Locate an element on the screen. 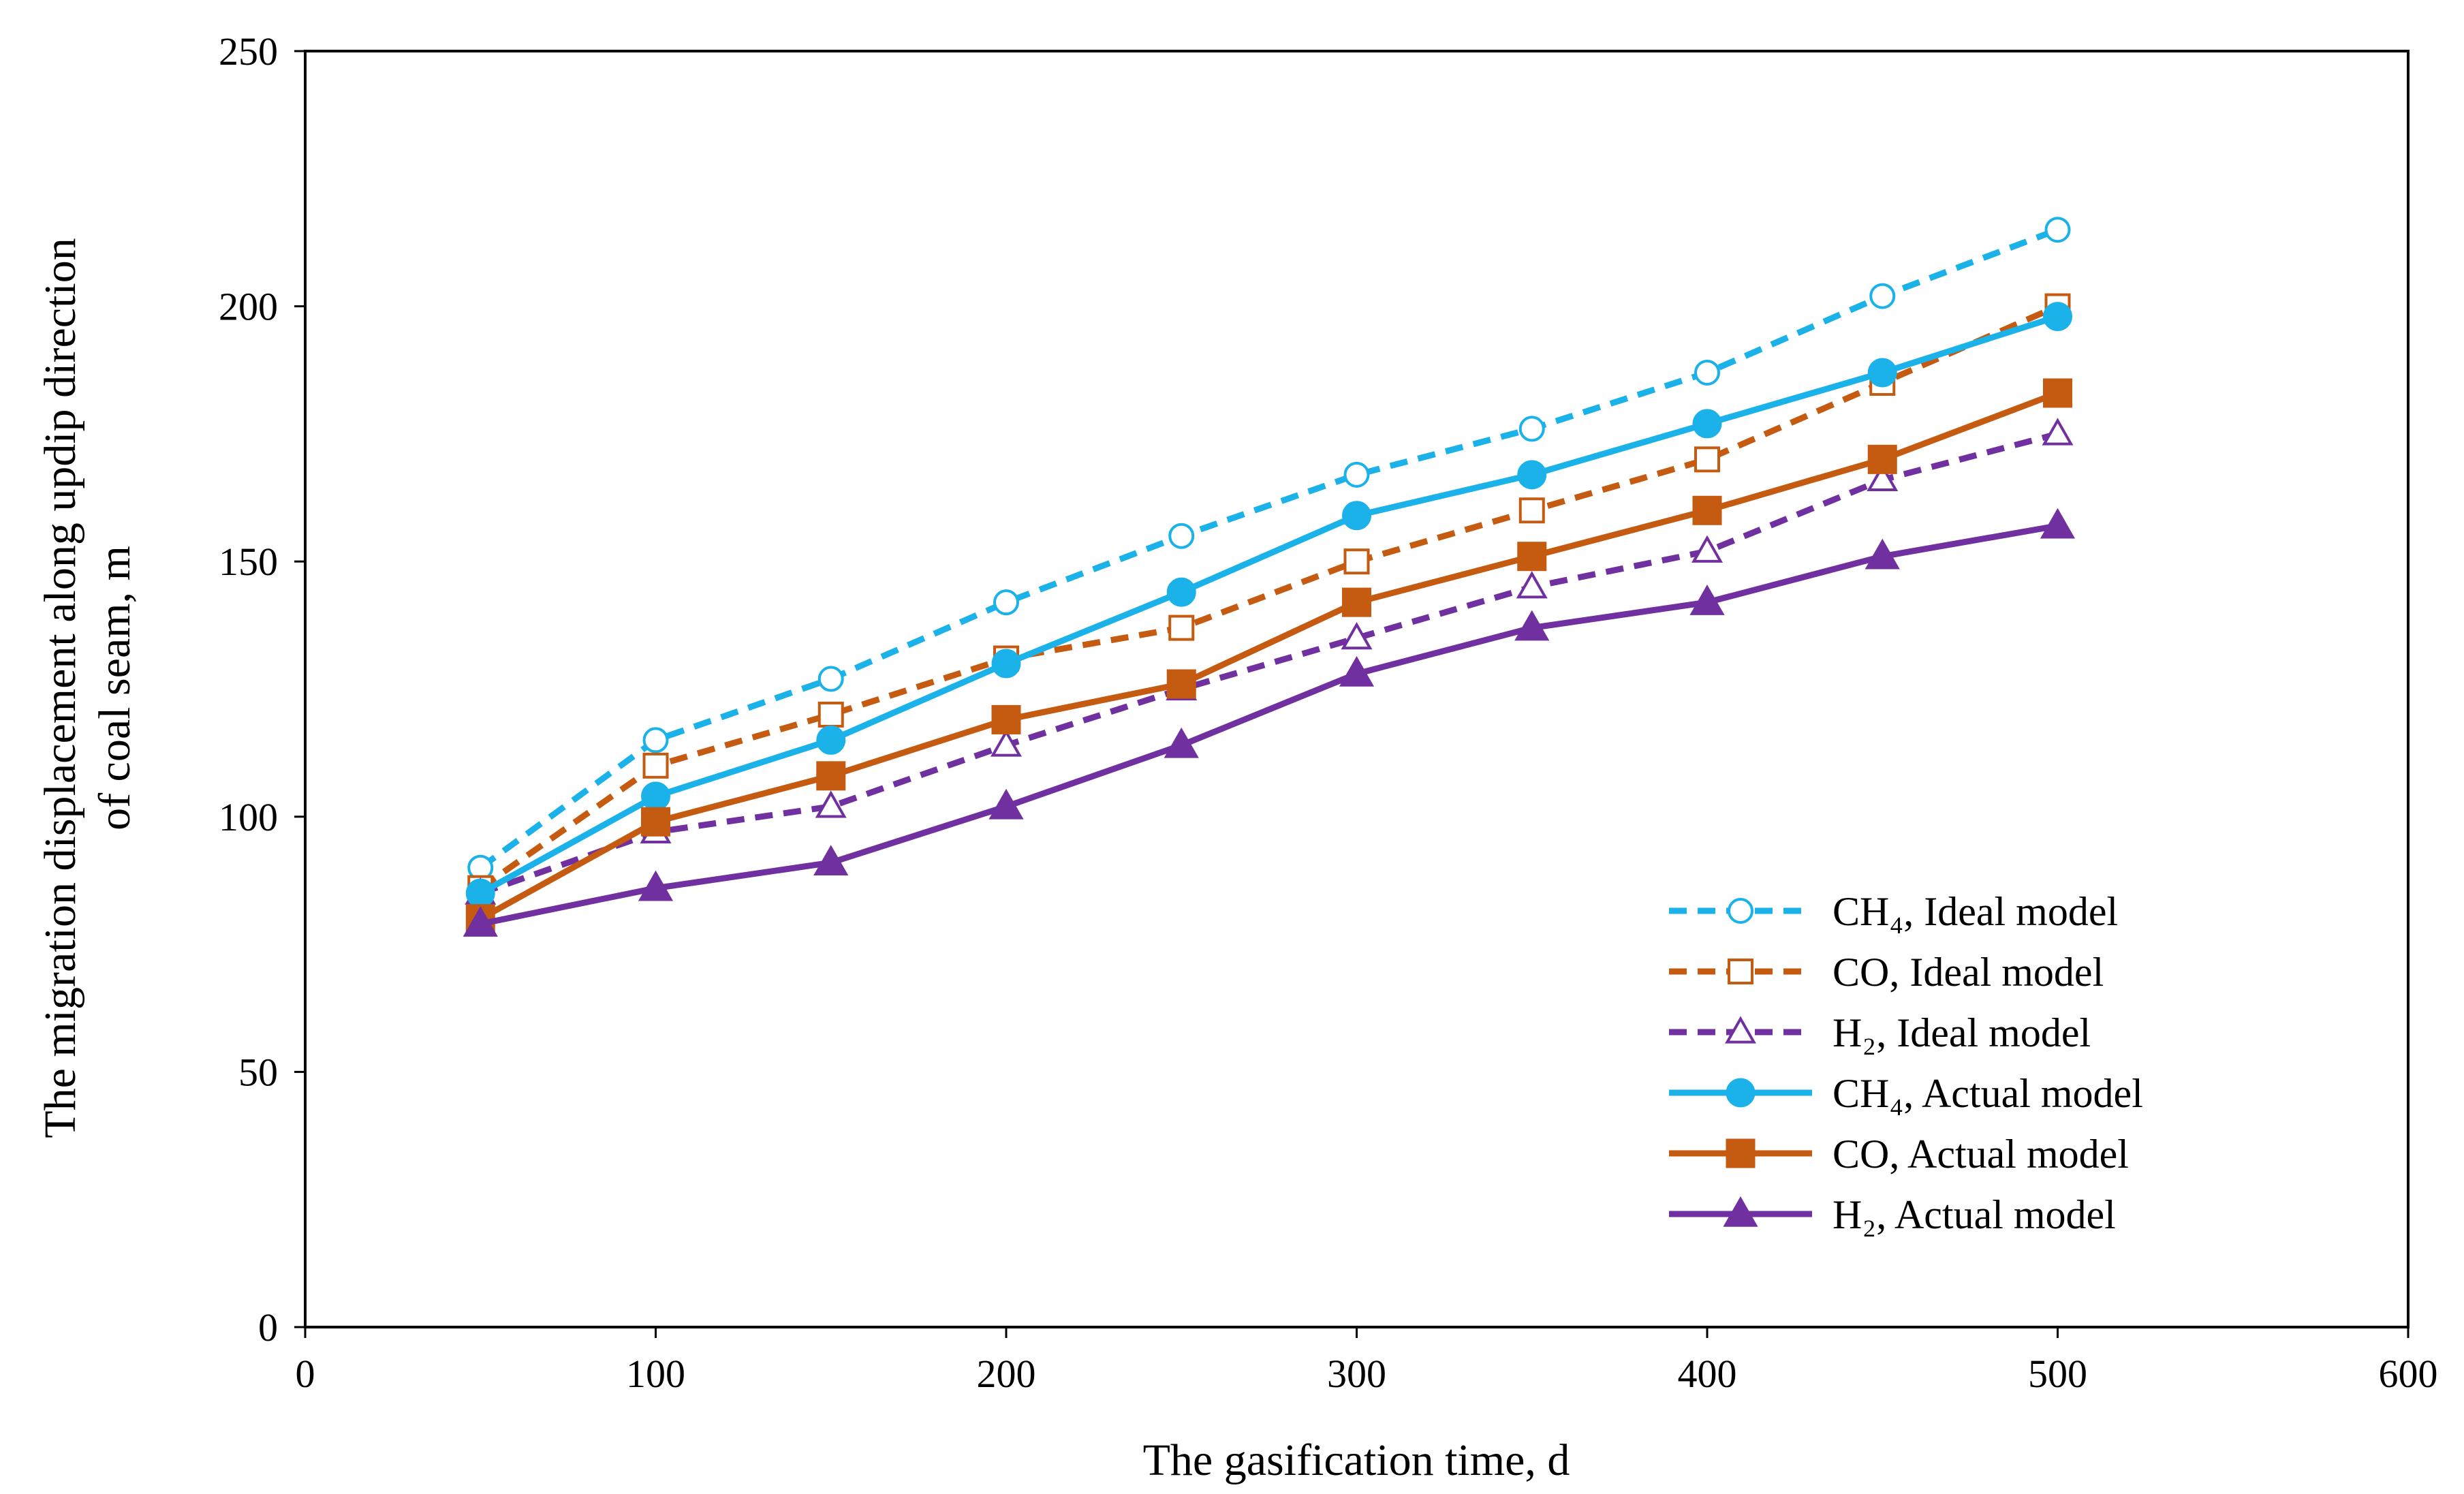 Image resolution: width=2464 pixels, height=1494 pixels. legend-entry-co-ideal: CO, Ideal model is located at coordinates (1886, 972).